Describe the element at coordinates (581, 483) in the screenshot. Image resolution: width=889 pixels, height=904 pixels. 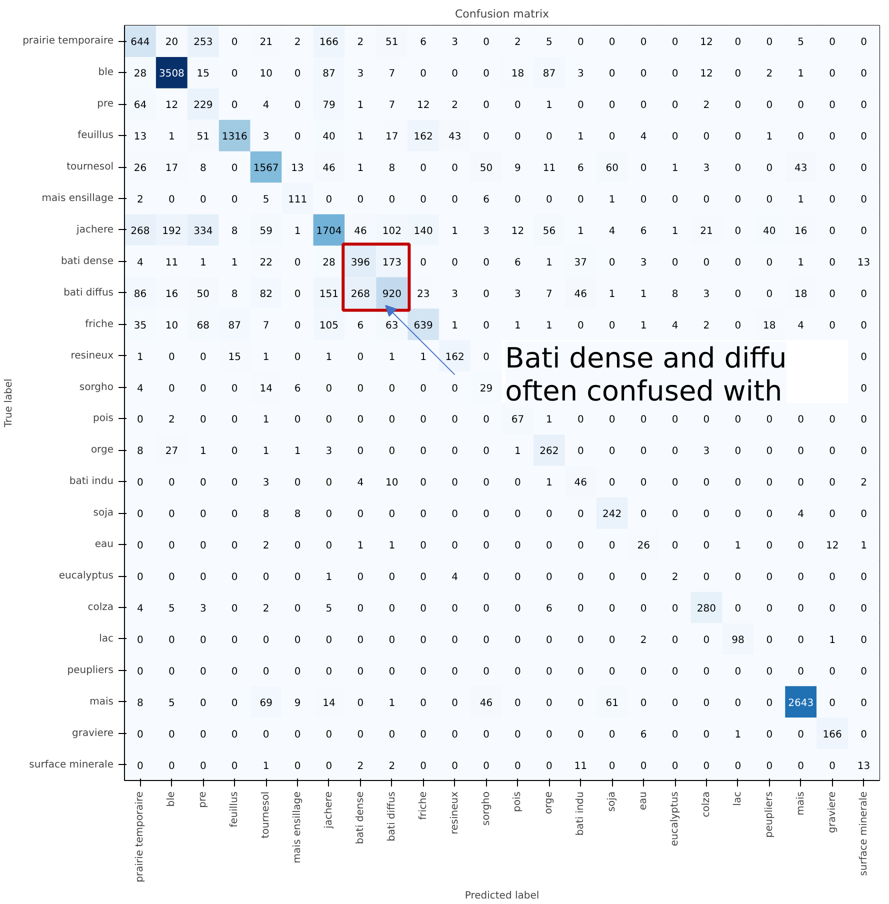
I see `data-label: 46` at that location.